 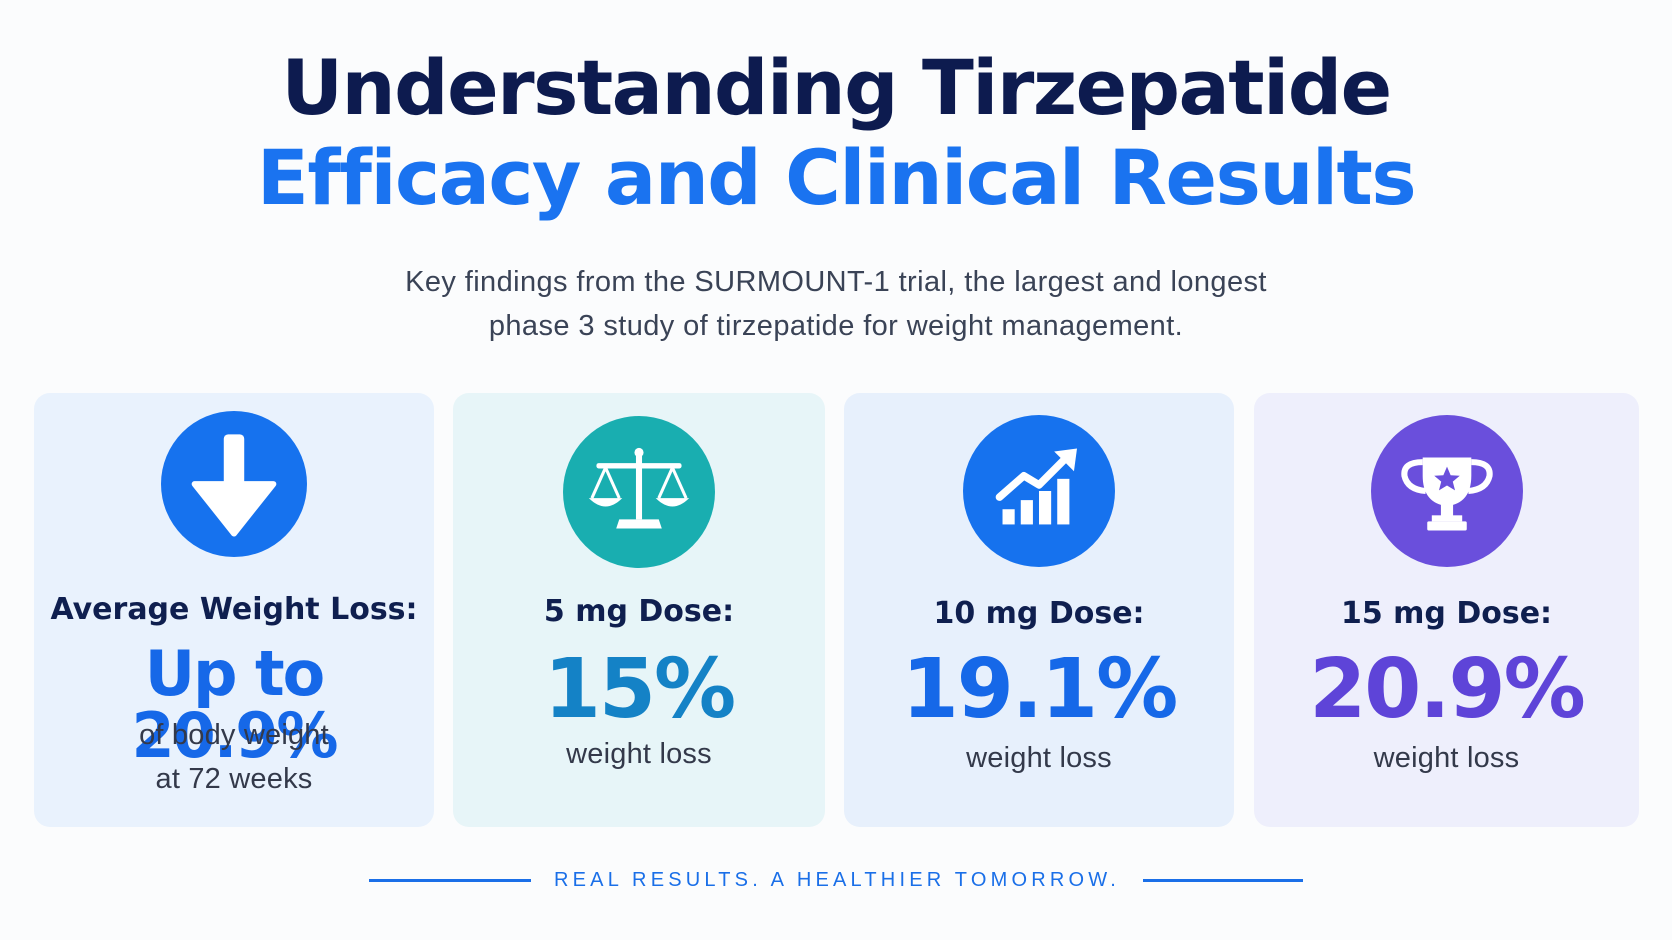 What do you see at coordinates (234, 484) in the screenshot?
I see `arrow-down-icon` at bounding box center [234, 484].